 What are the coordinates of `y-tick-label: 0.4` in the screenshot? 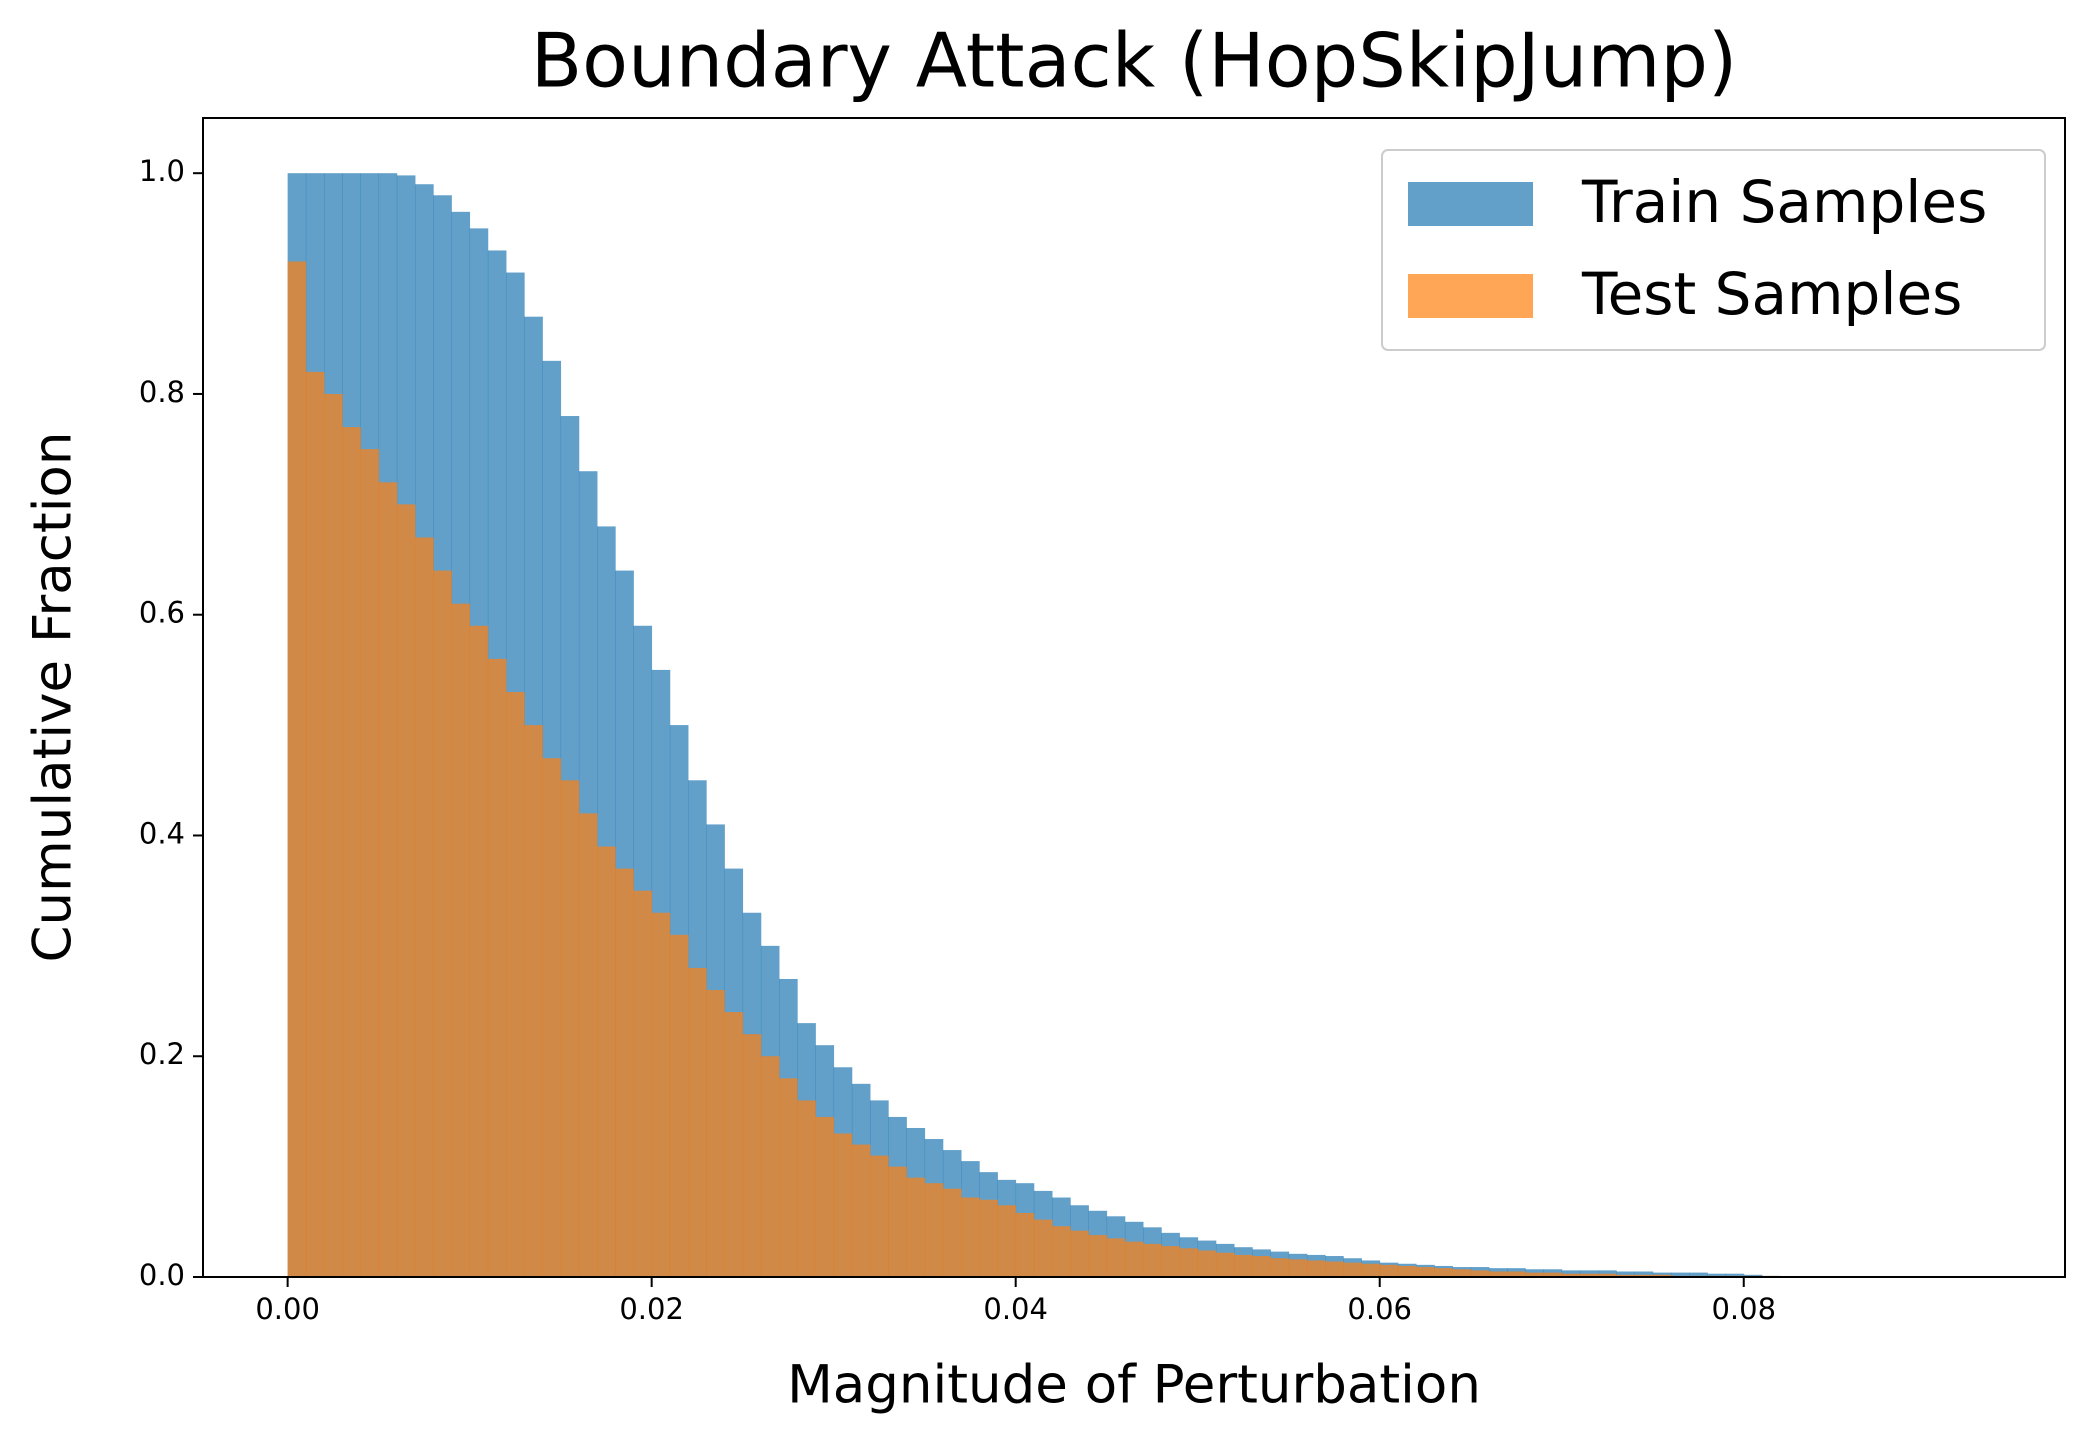 It's located at (162, 833).